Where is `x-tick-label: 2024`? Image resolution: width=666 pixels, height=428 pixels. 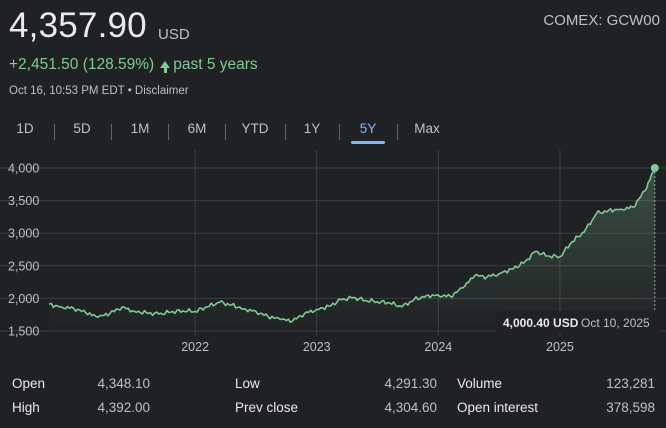
x-tick-label: 2024 is located at coordinates (438, 347).